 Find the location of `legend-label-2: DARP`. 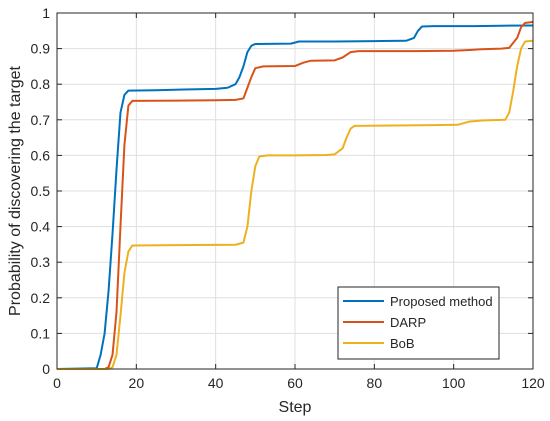

legend-label-2: DARP is located at coordinates (408, 322).